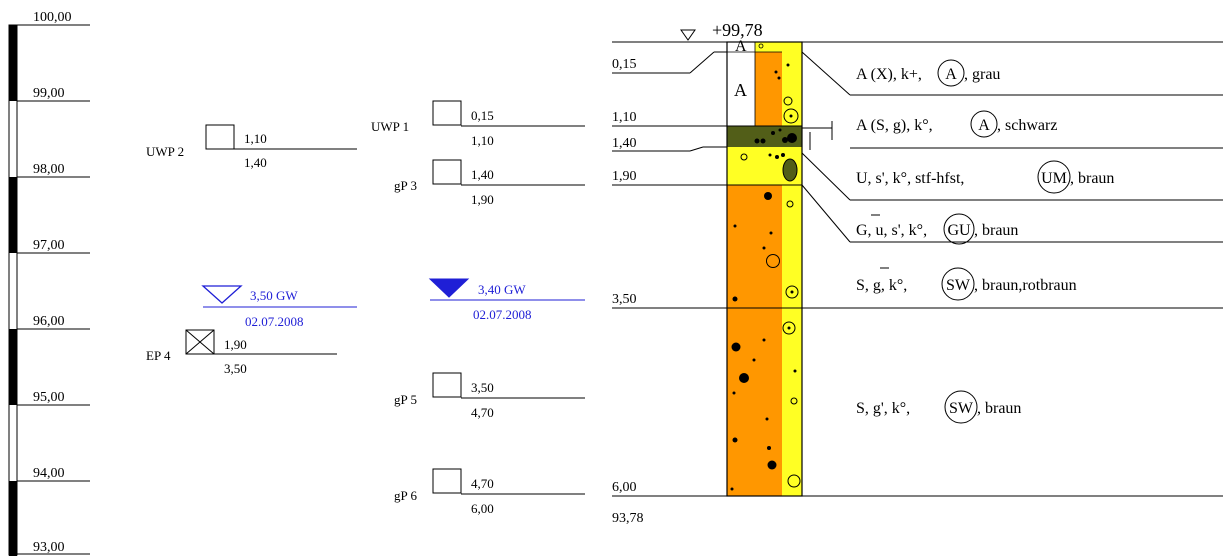 The height and width of the screenshot is (556, 1223). I want to click on sample-top-depth: 1,90, so click(235, 344).